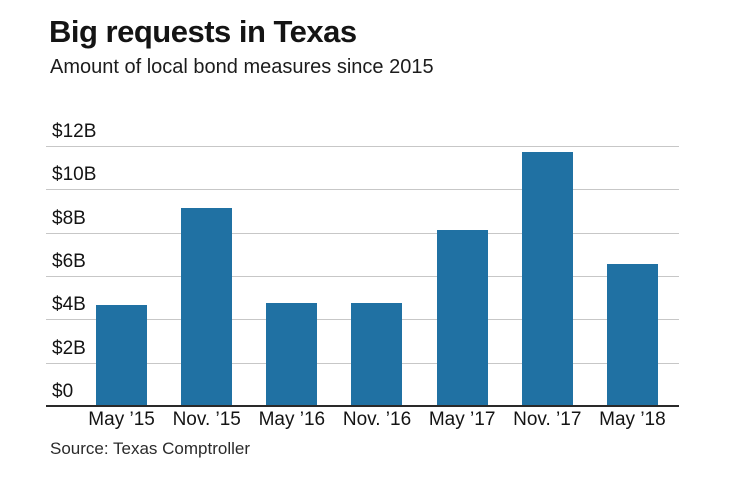 The image size is (740, 482). I want to click on x-axis-line, so click(362, 406).